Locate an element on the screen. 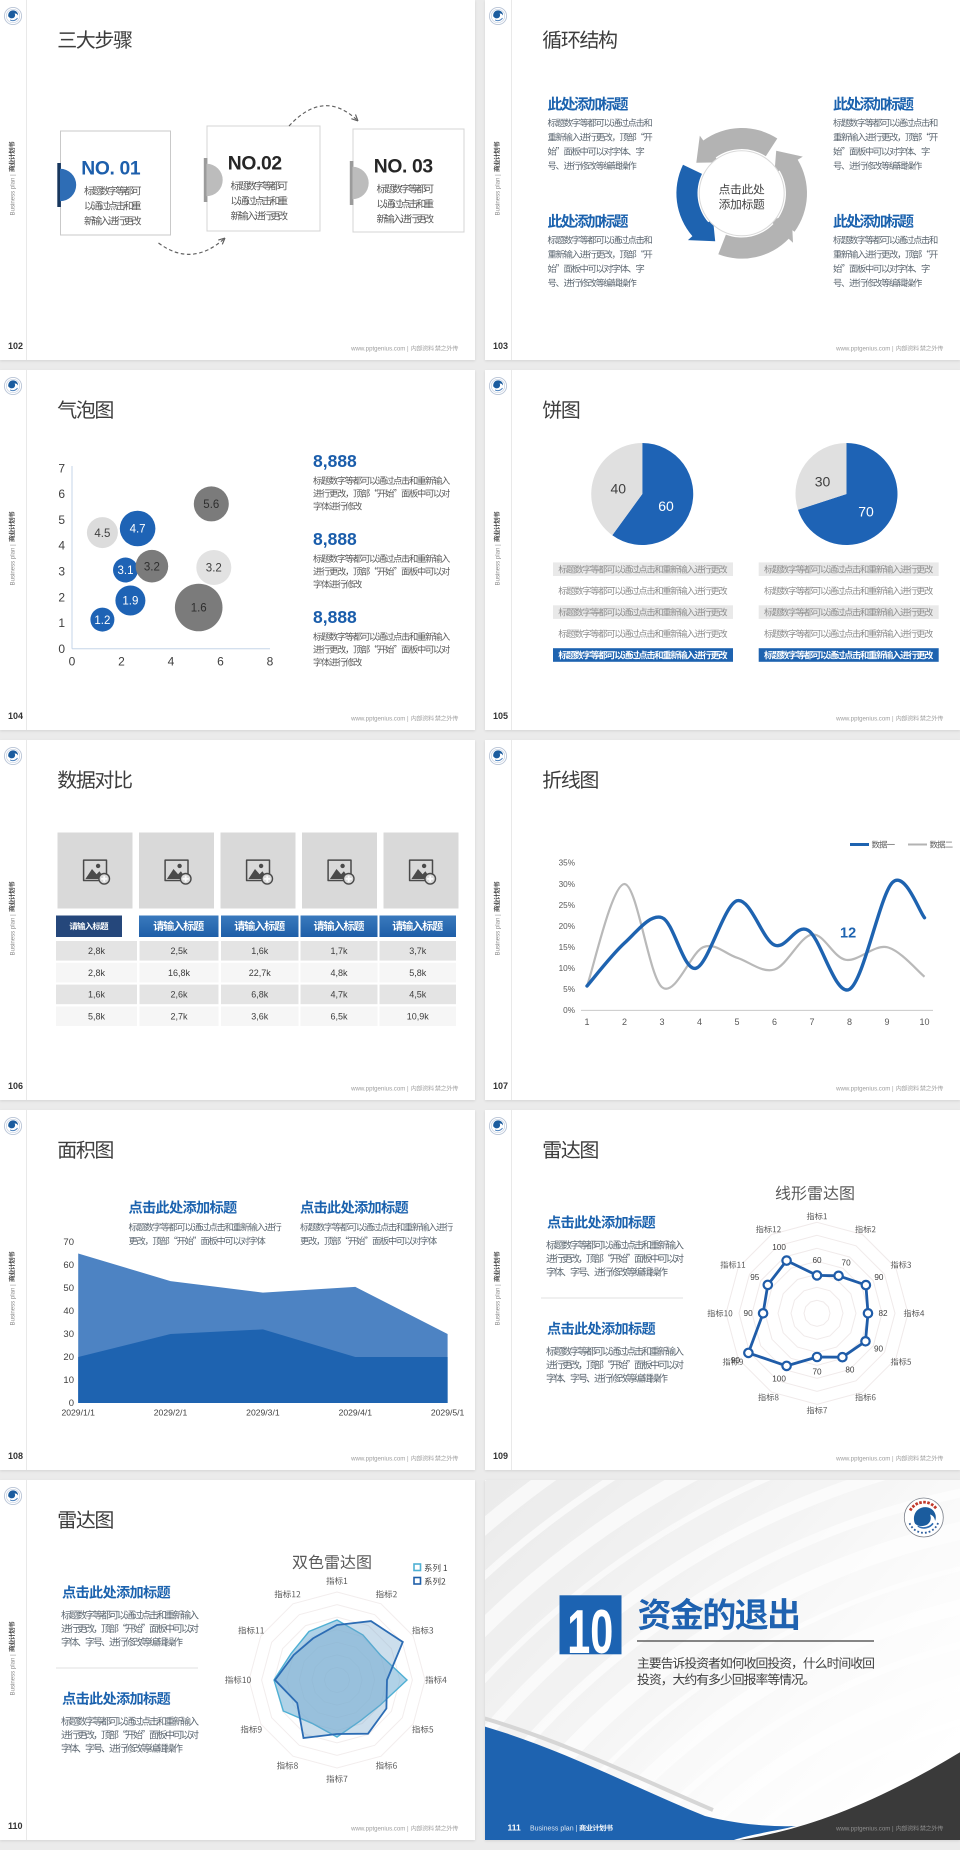 This screenshot has height=1850, width=960. svg-text: 30% is located at coordinates (567, 884).